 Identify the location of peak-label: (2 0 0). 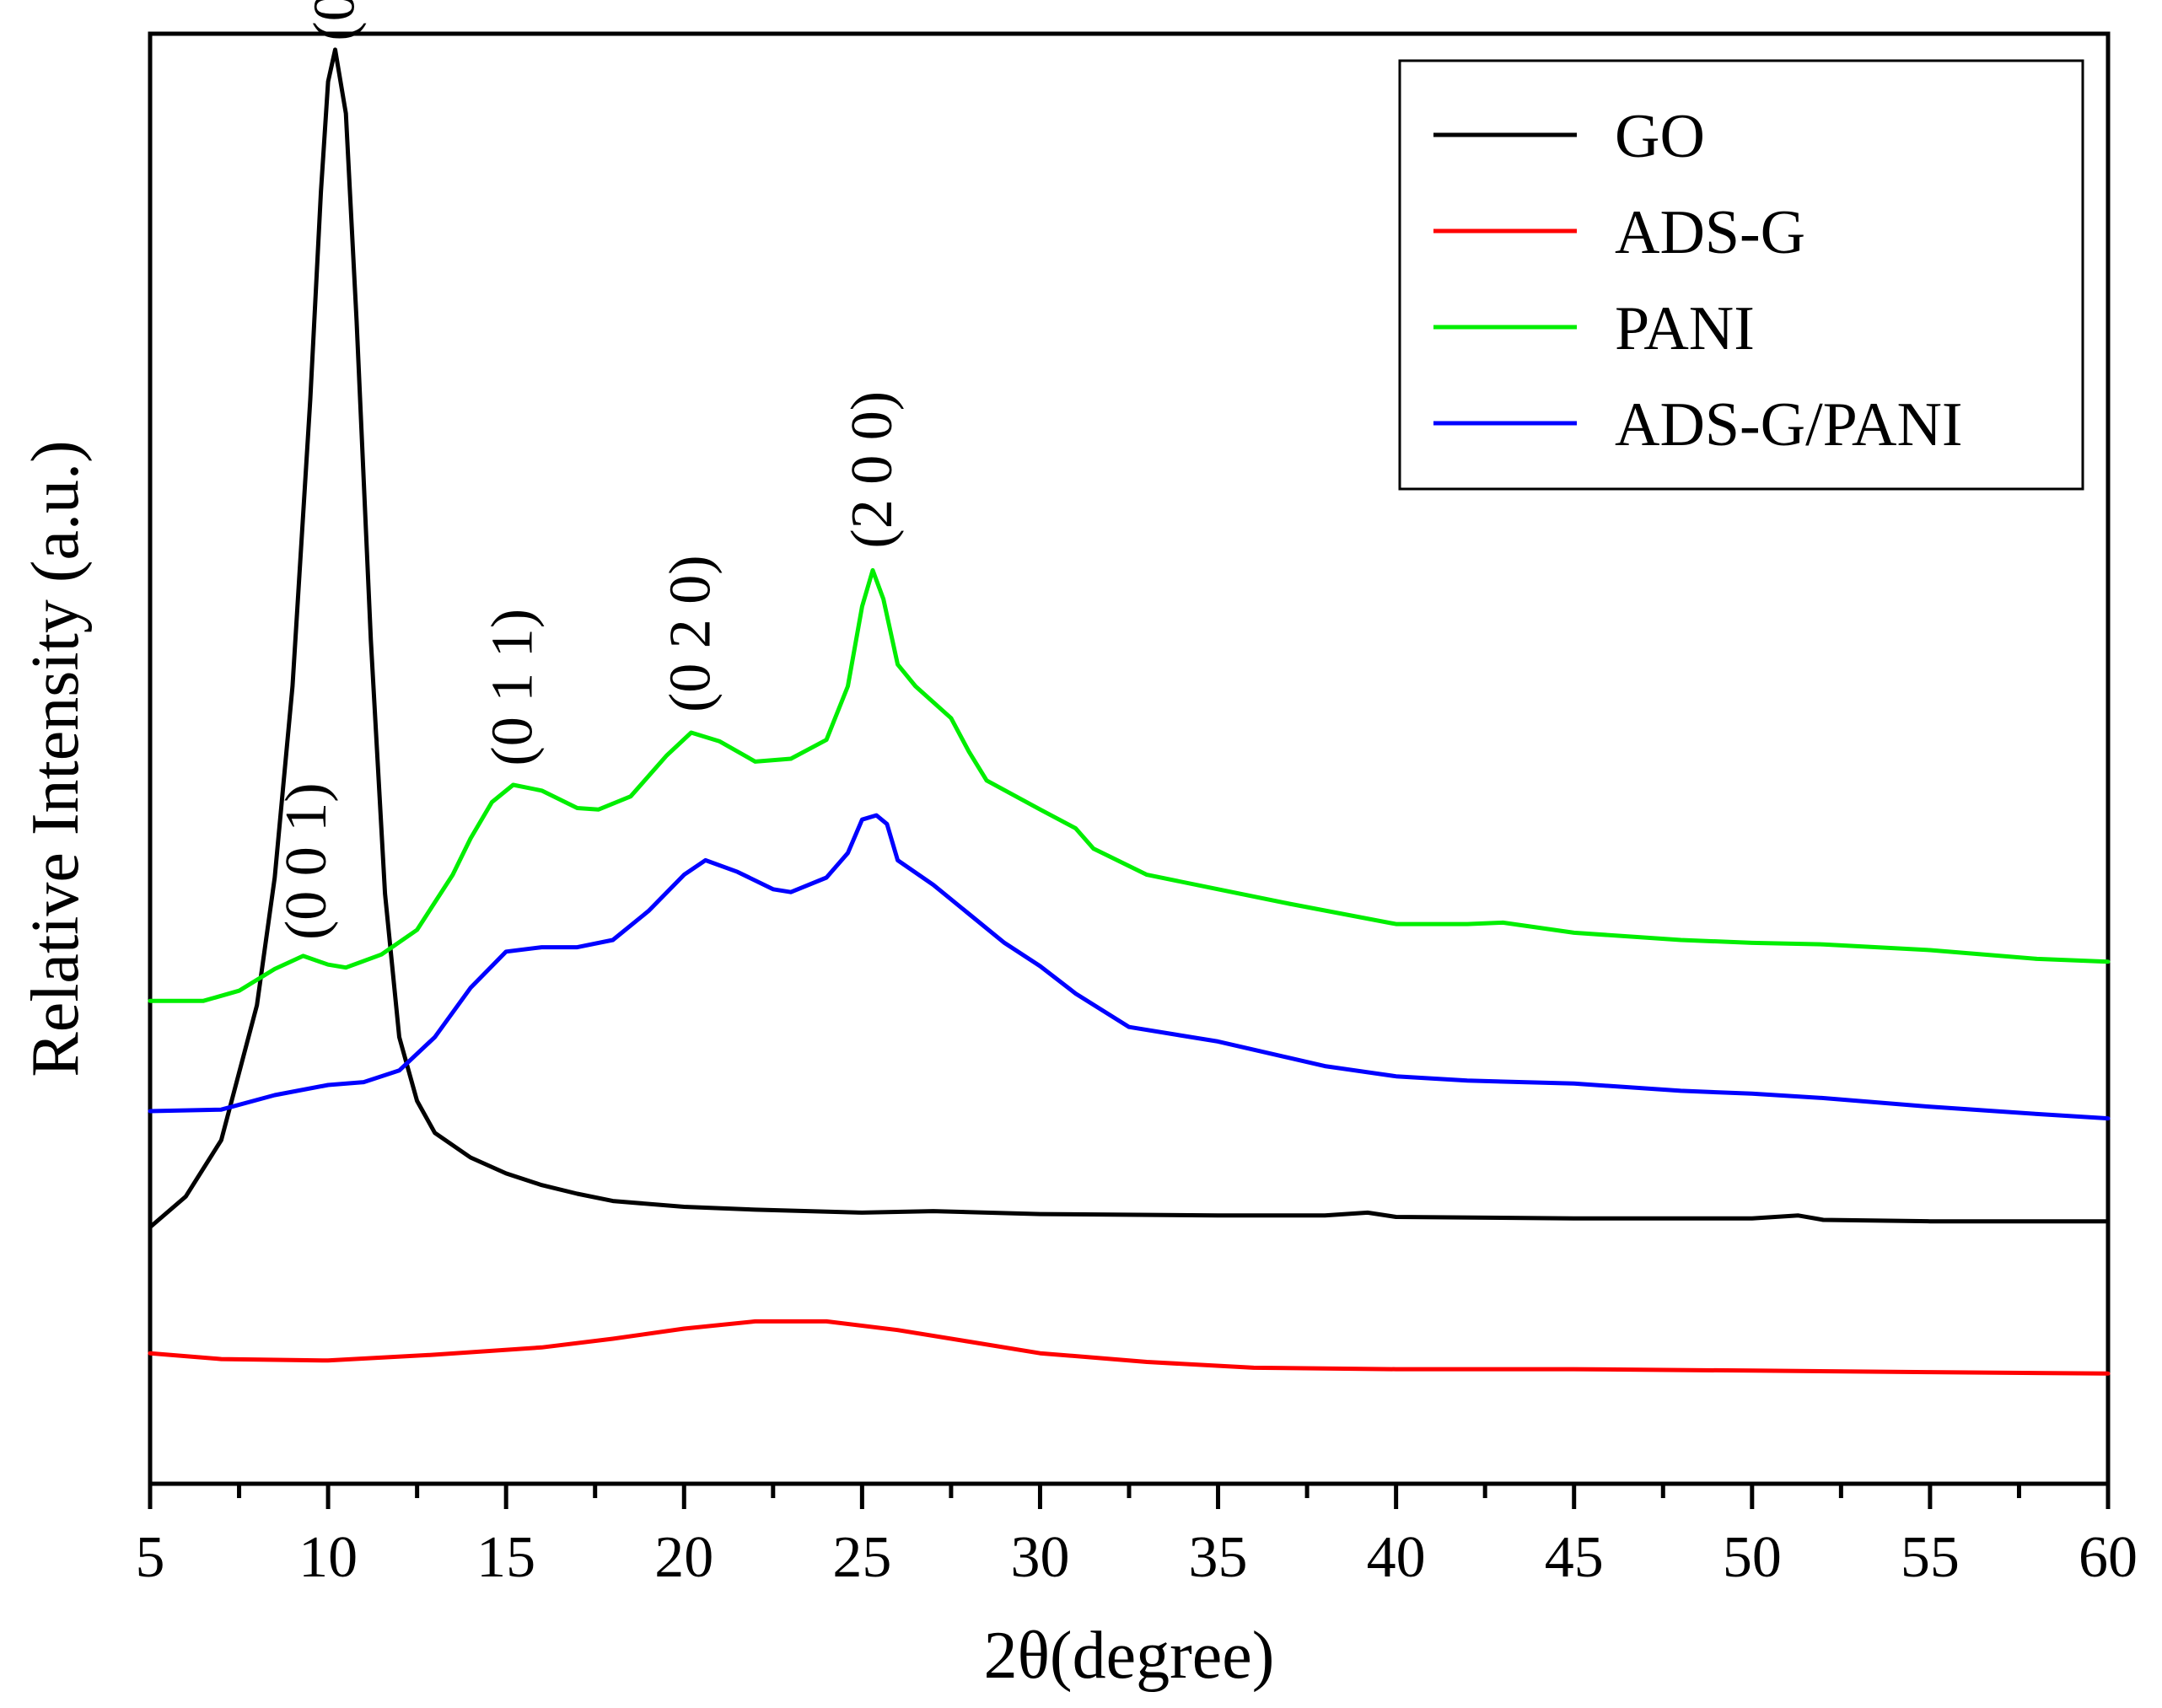
(873, 470).